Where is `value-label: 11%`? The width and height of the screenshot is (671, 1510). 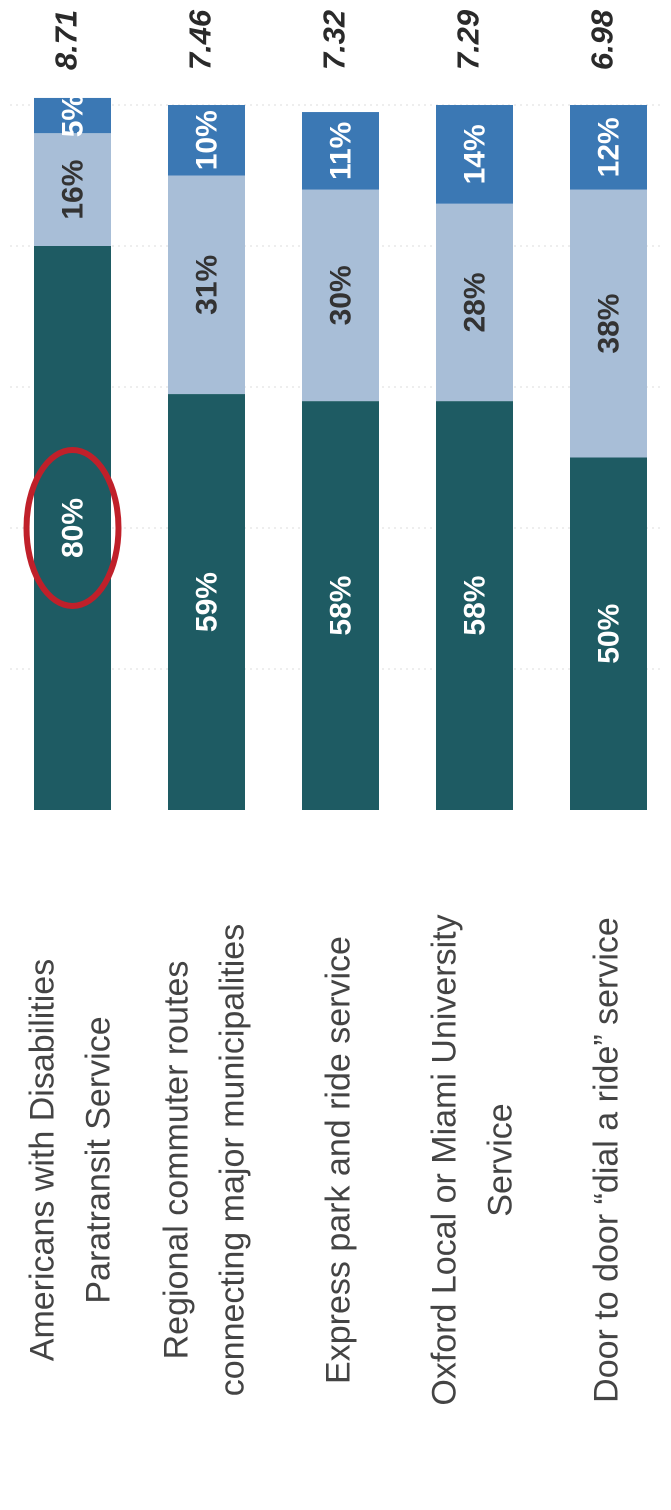
value-label: 11% is located at coordinates (340, 151).